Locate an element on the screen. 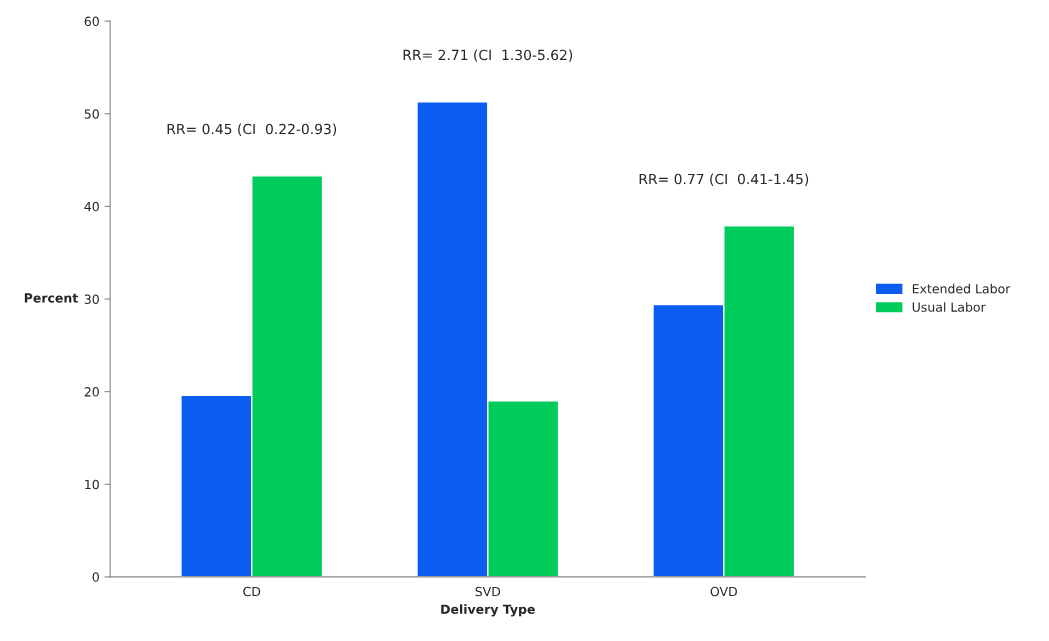  y-tick-label: 30 is located at coordinates (91, 299).